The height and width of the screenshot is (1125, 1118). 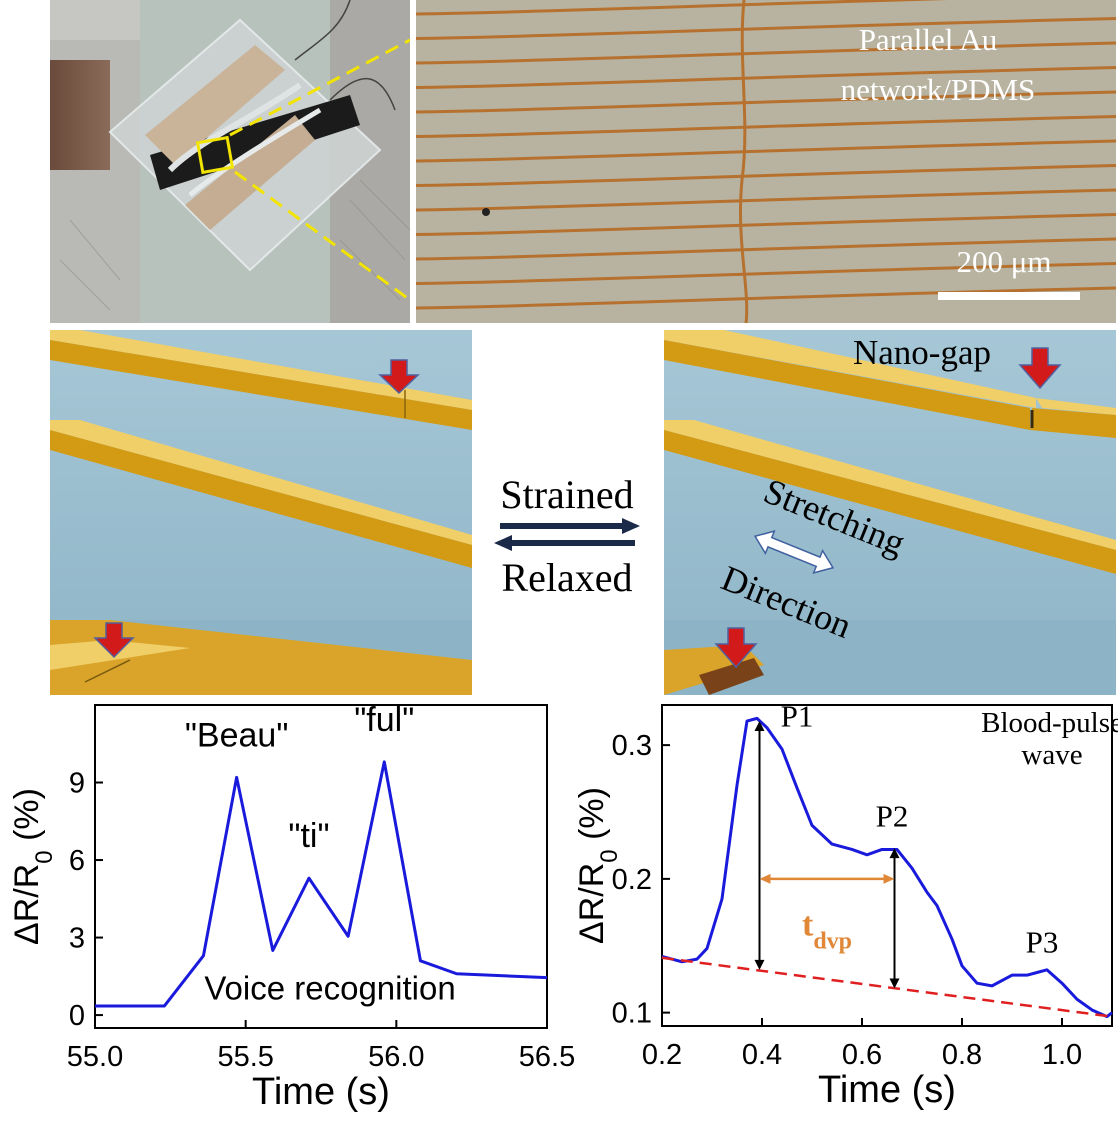 I want to click on micrograph-label-line1: Parallel Au, so click(x=928, y=39).